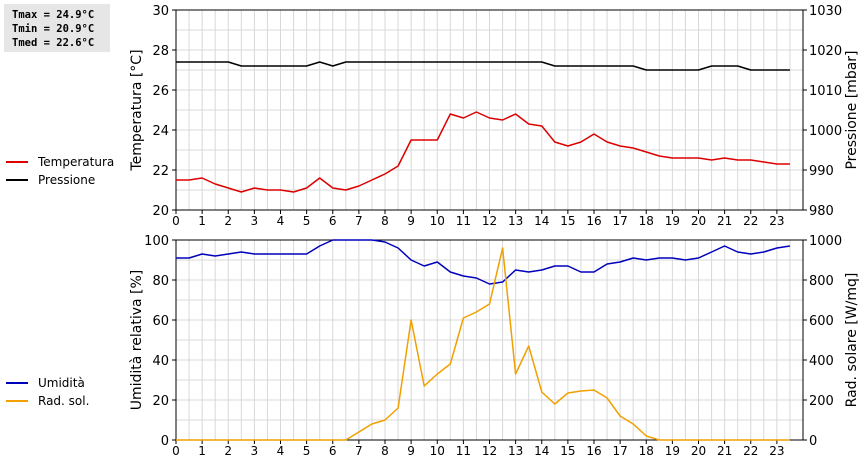  What do you see at coordinates (672, 451) in the screenshot?
I see `panel2-x-tick-label: 19` at bounding box center [672, 451].